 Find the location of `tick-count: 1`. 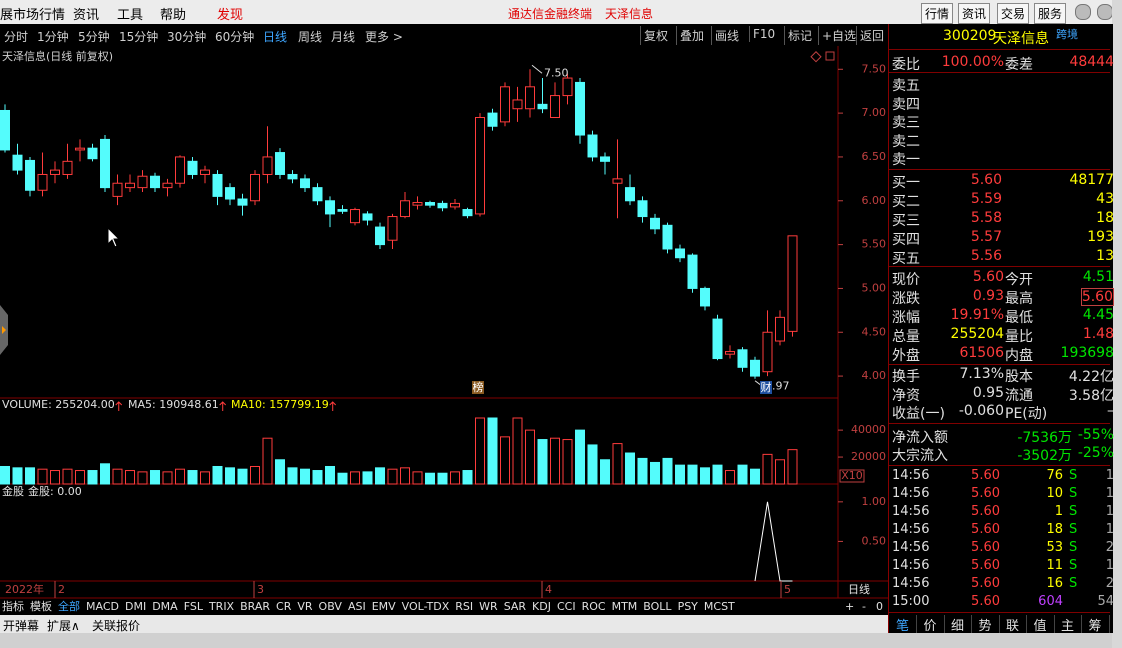

tick-count: 1 is located at coordinates (1109, 529).